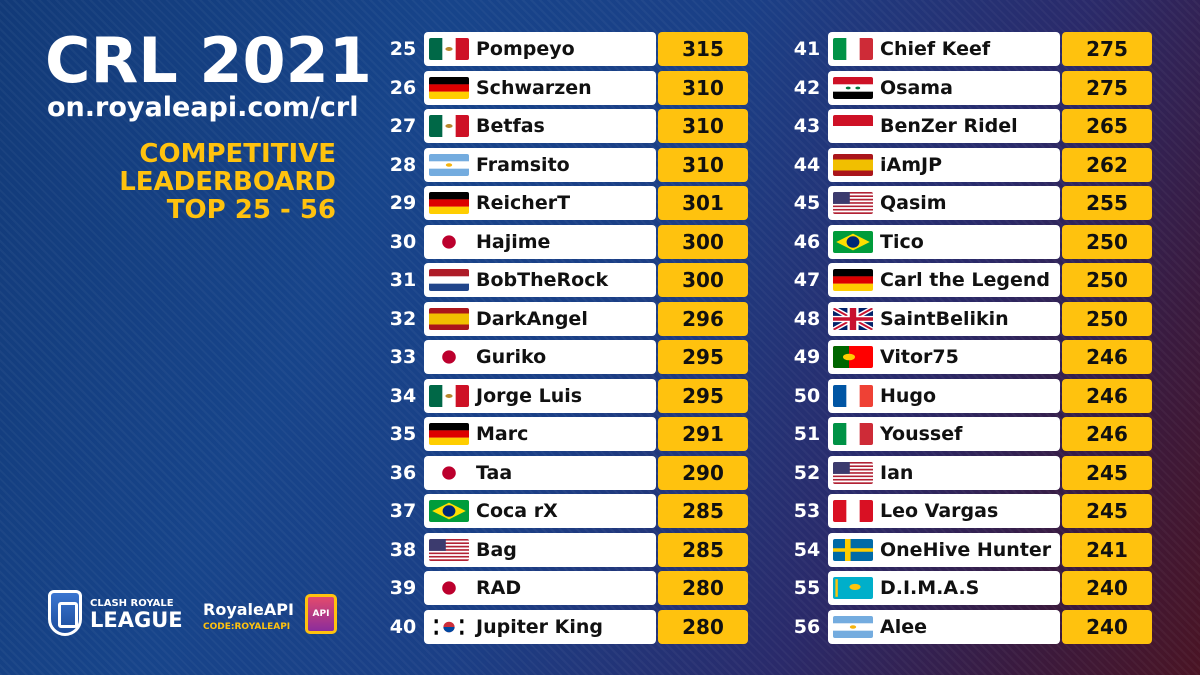 Image resolution: width=1200 pixels, height=675 pixels. Describe the element at coordinates (853, 87) in the screenshot. I see `syria-flag-icon` at that location.